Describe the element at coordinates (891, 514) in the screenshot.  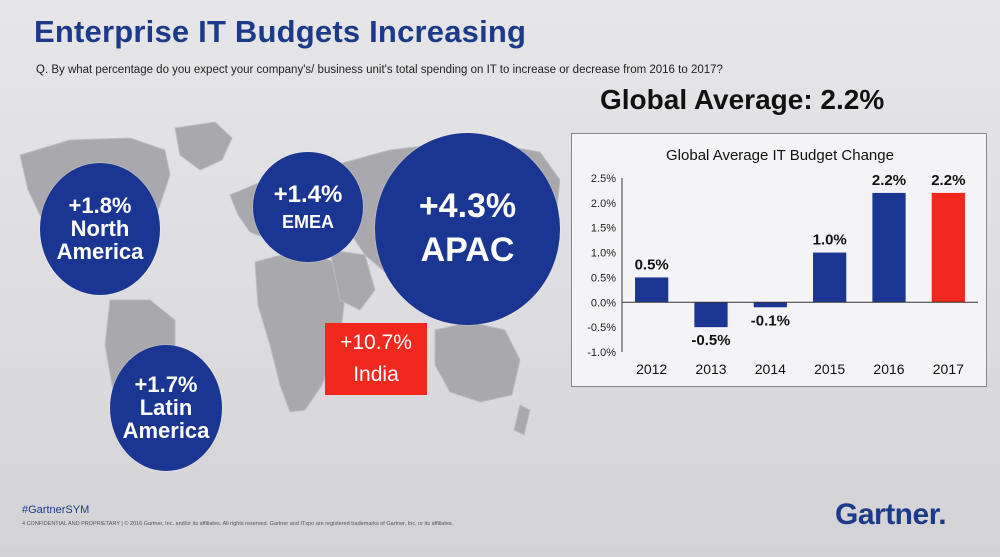
I see `gartner-logo: Gartner.` at that location.